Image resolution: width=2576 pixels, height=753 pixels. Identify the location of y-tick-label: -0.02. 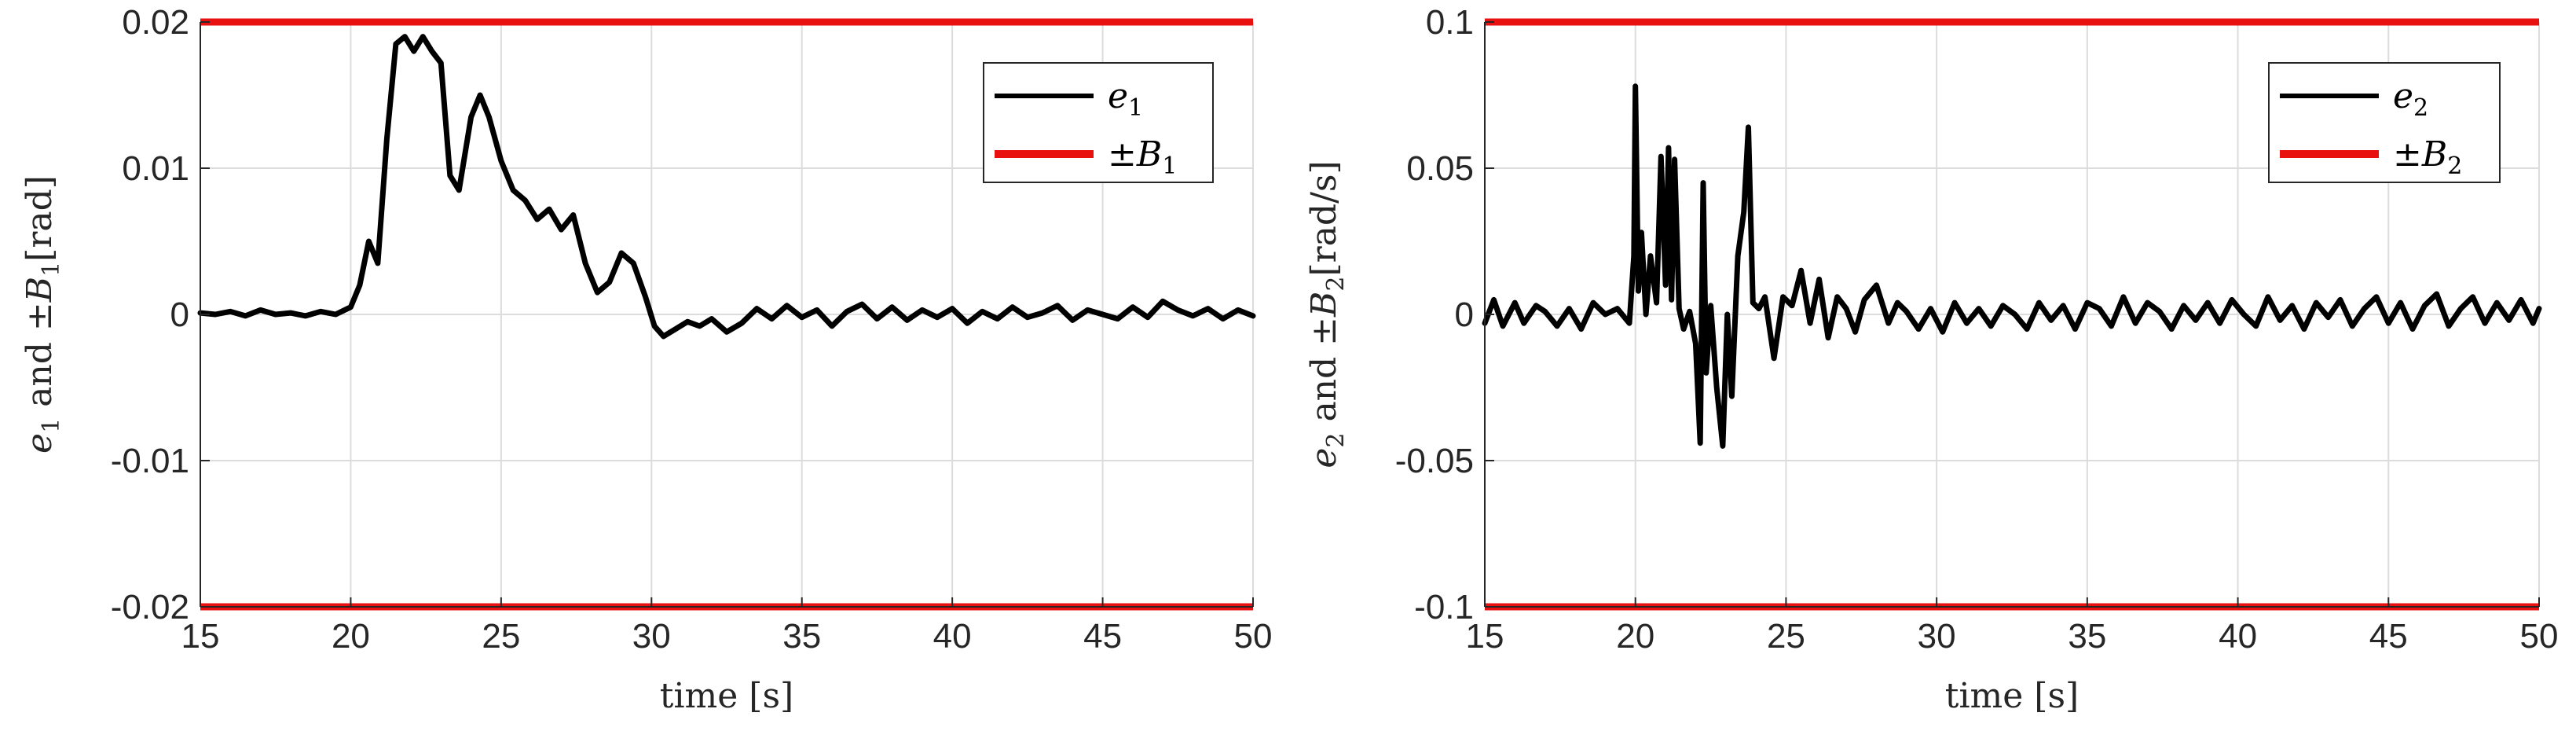
(150, 607).